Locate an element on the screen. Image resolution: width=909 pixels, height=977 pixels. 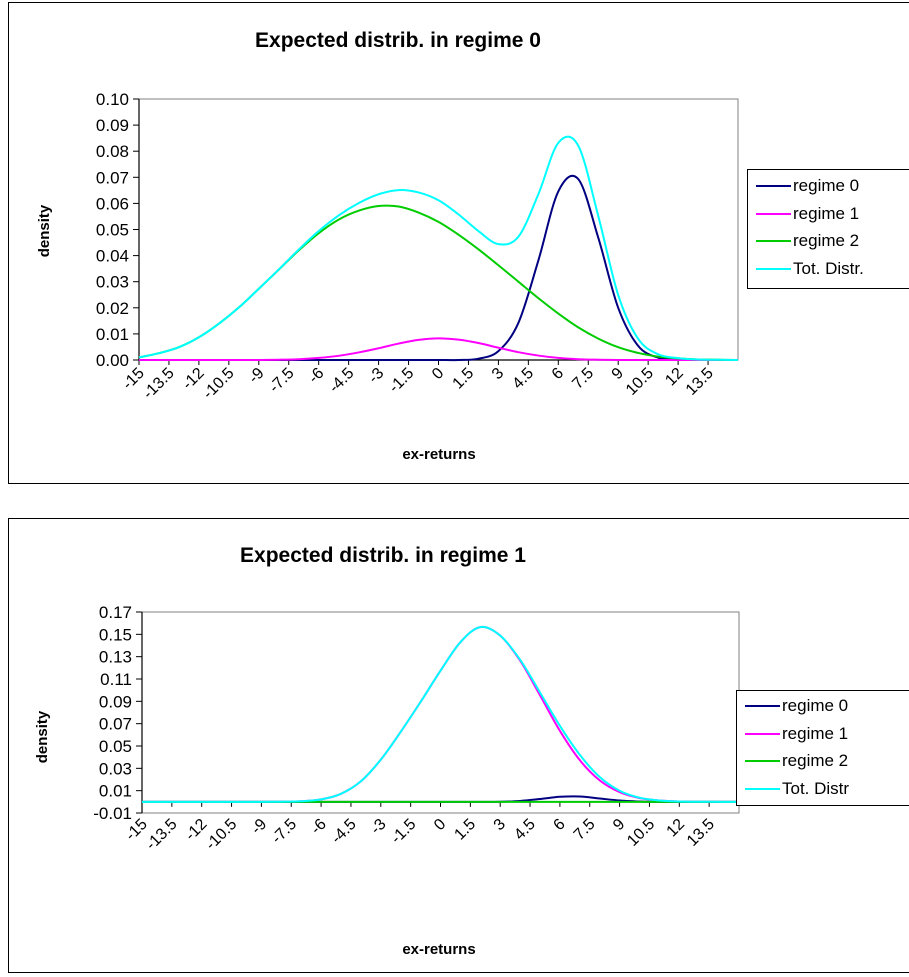
y-tick-label: 0.10 is located at coordinates (112, 99).